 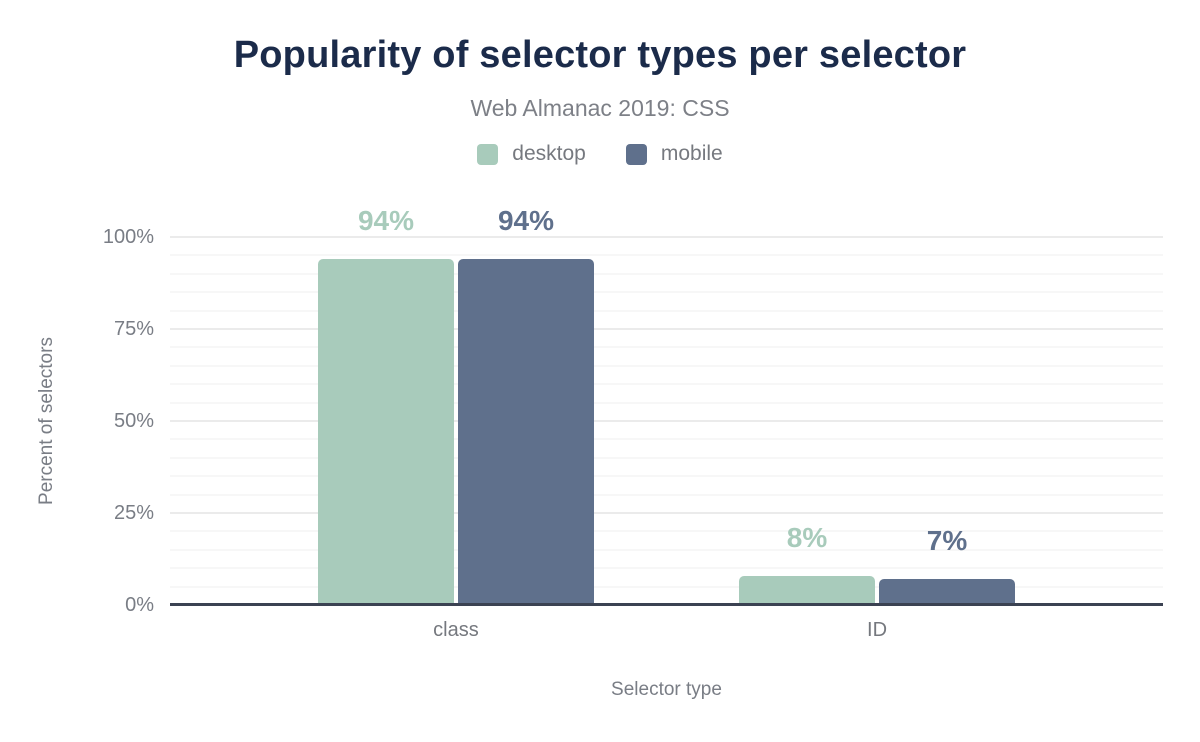 What do you see at coordinates (666, 604) in the screenshot?
I see `x-axis-line` at bounding box center [666, 604].